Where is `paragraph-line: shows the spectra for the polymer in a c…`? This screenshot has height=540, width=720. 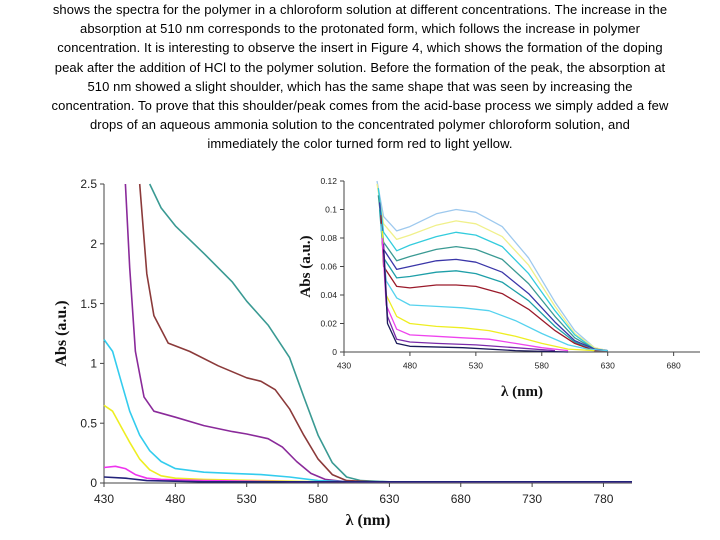 paragraph-line: shows the spectra for the polymer in a c… is located at coordinates (360, 9).